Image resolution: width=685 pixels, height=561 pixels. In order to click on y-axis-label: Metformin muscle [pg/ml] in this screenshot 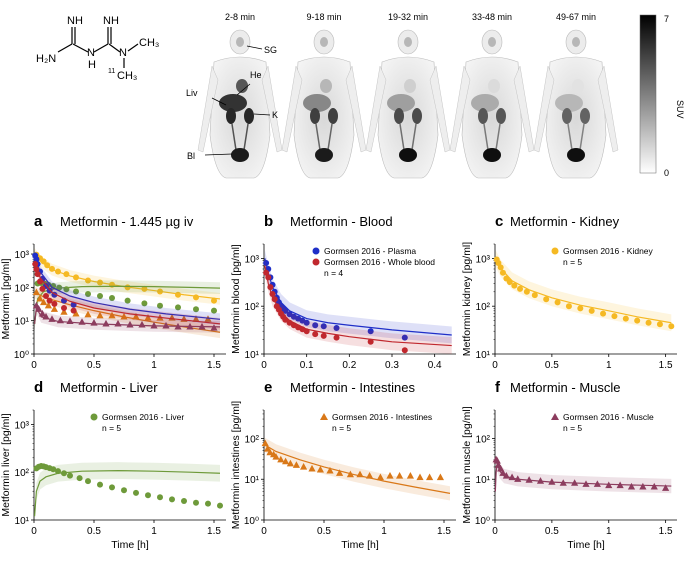, I will do `click(467, 464)`.